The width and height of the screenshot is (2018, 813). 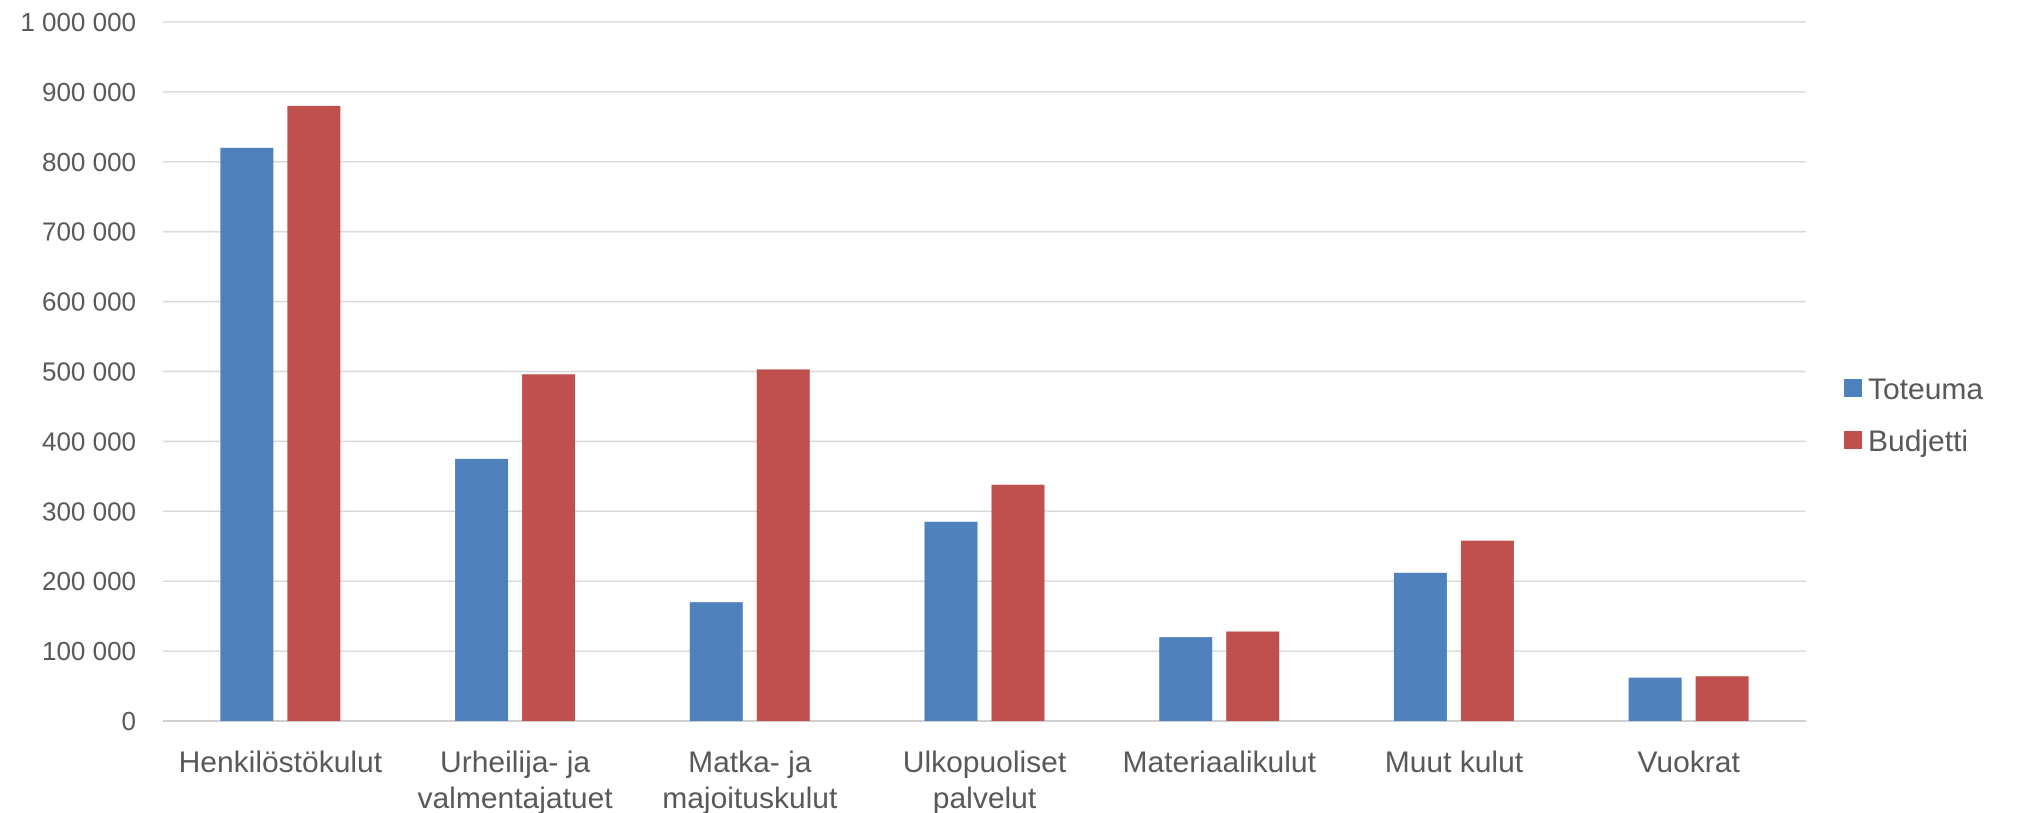 I want to click on y-tick-label: 900 000, so click(x=89, y=92).